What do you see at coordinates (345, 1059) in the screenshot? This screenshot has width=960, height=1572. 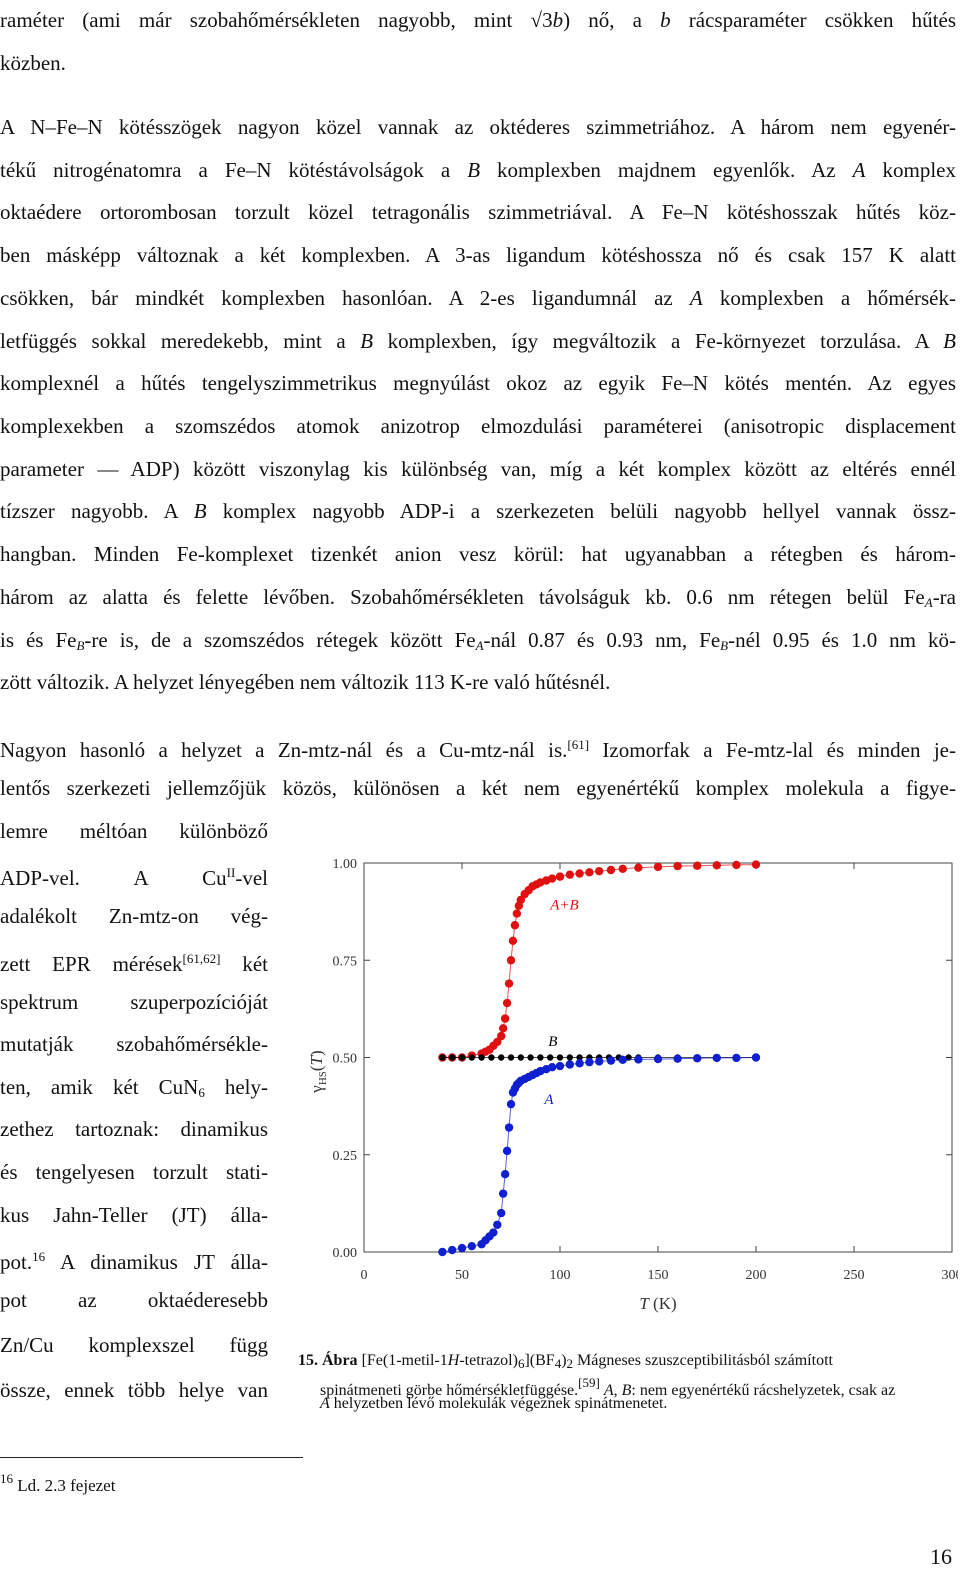 I see `y-tick-label: 0.50` at bounding box center [345, 1059].